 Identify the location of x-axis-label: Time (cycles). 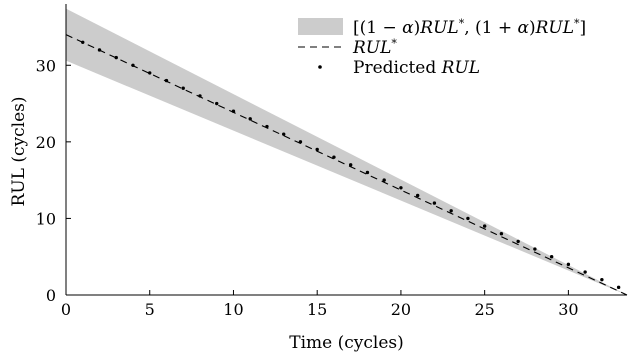
(346, 343).